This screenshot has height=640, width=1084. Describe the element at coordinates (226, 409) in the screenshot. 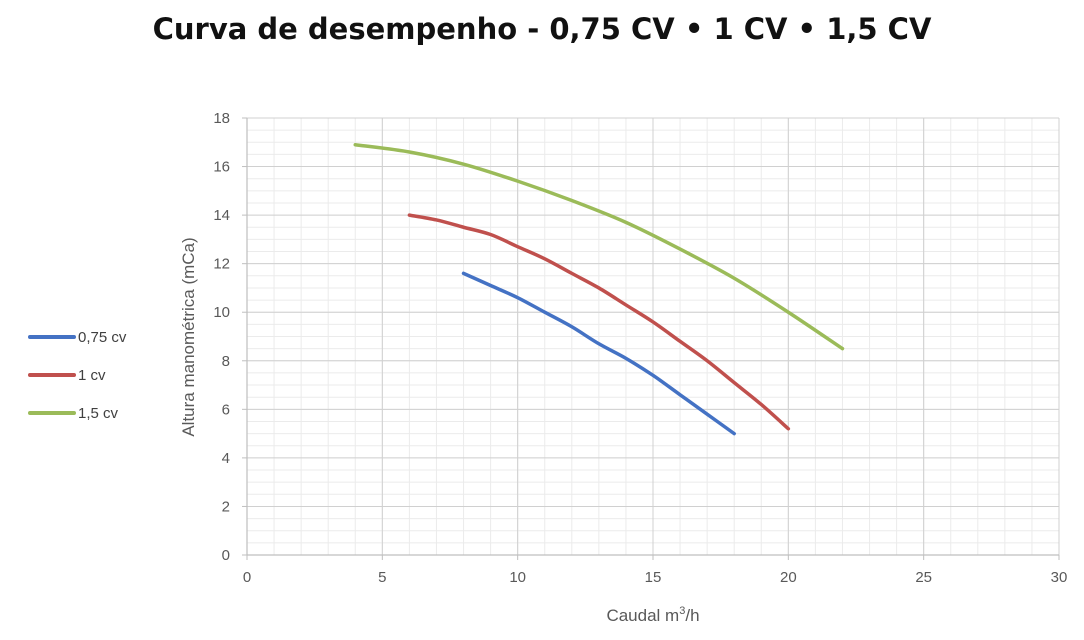

I see `y-tick-label: 6` at that location.